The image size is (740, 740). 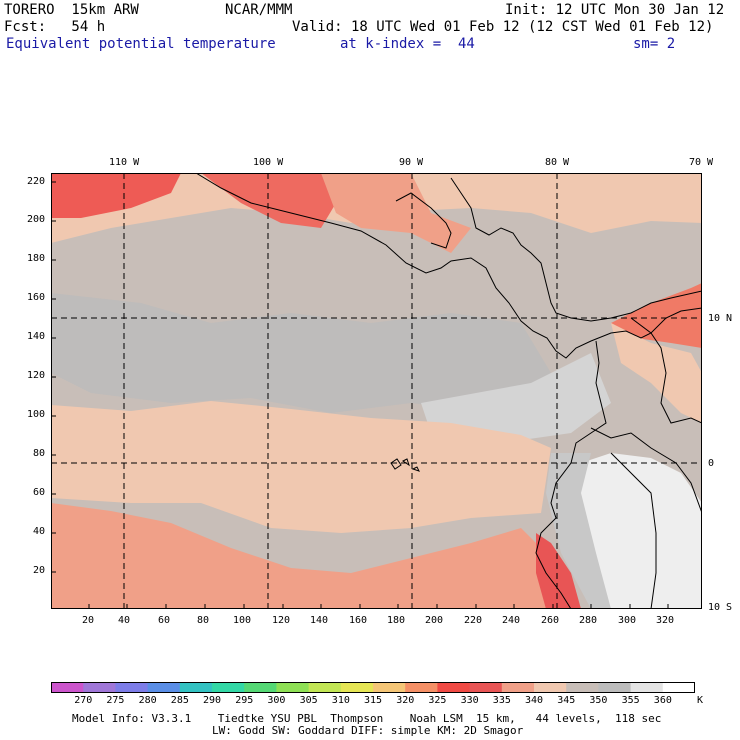 I want to click on colorbar-label: 295, so click(x=244, y=700).